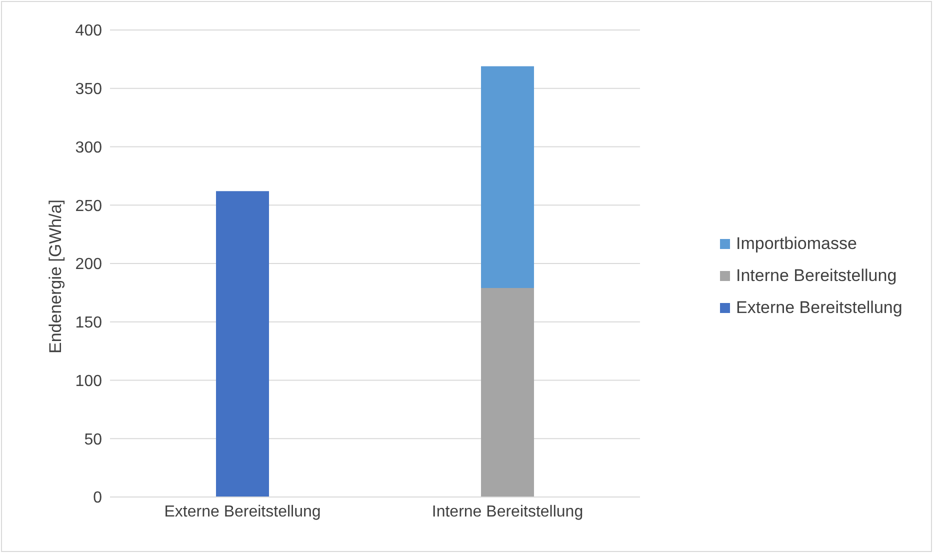 The width and height of the screenshot is (933, 553). I want to click on y-tick-label: 350, so click(88, 89).